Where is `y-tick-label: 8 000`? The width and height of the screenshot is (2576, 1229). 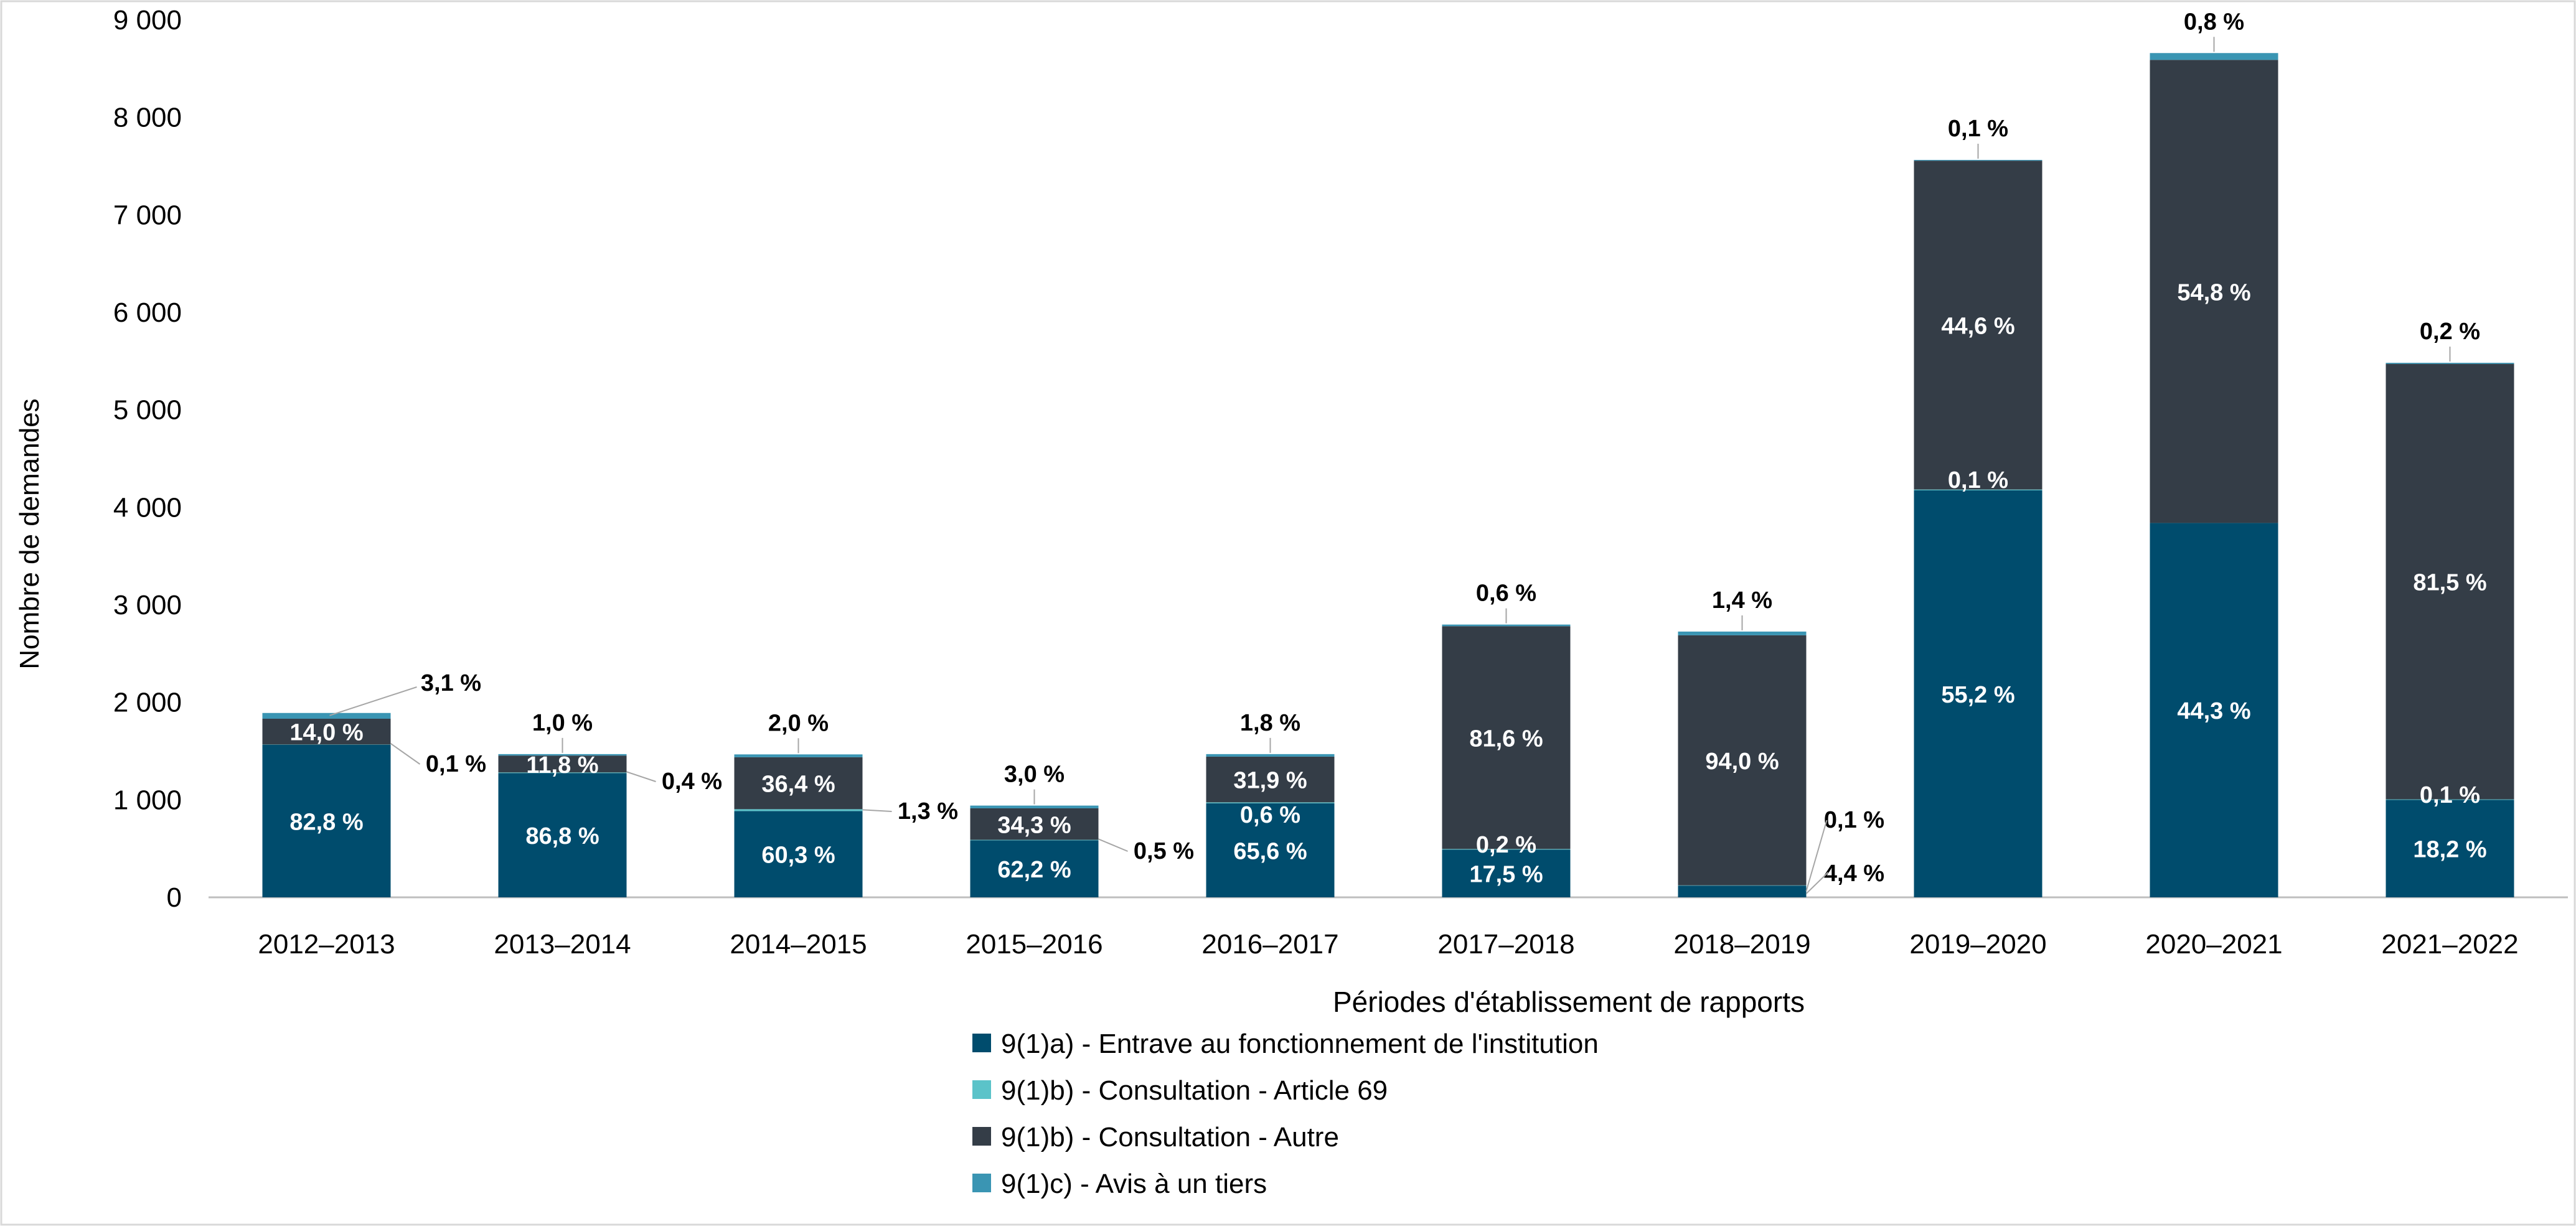 y-tick-label: 8 000 is located at coordinates (147, 118).